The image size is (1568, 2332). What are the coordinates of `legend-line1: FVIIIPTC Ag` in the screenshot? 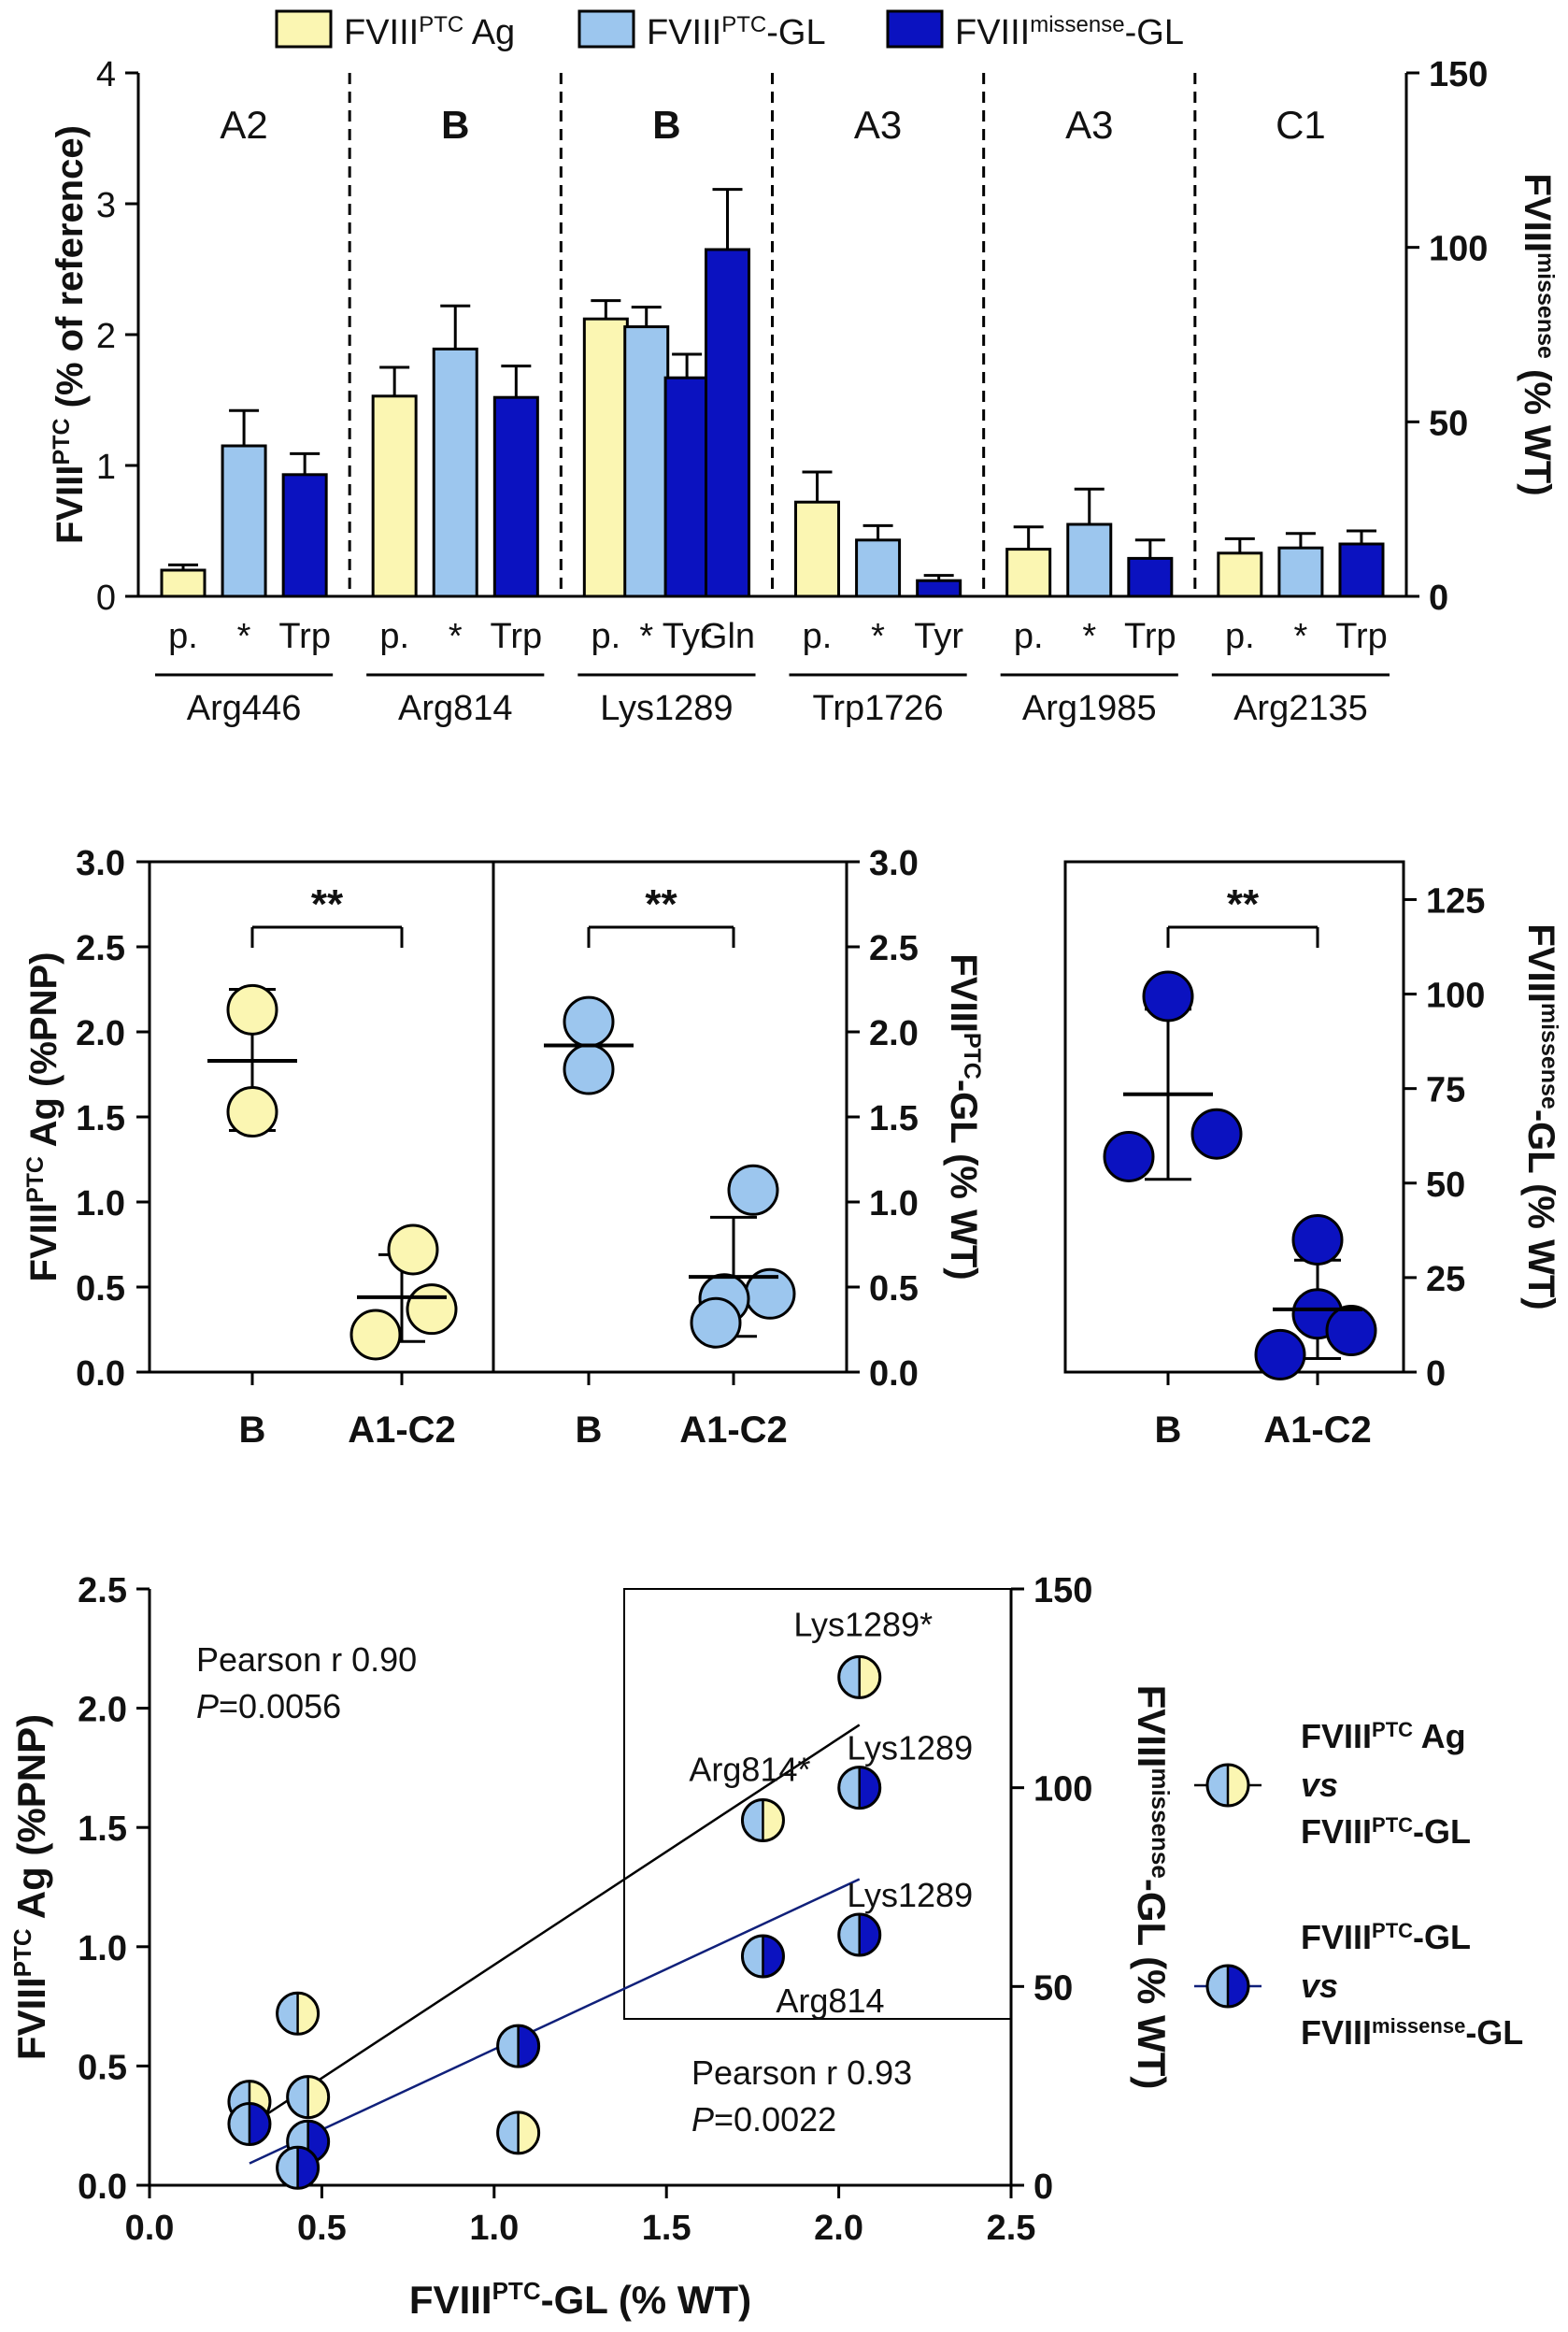 It's located at (1384, 1736).